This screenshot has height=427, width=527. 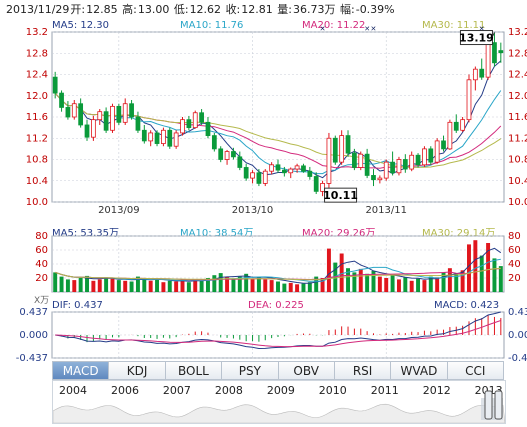 I want to click on volume-ma30-line, so click(x=278, y=274).